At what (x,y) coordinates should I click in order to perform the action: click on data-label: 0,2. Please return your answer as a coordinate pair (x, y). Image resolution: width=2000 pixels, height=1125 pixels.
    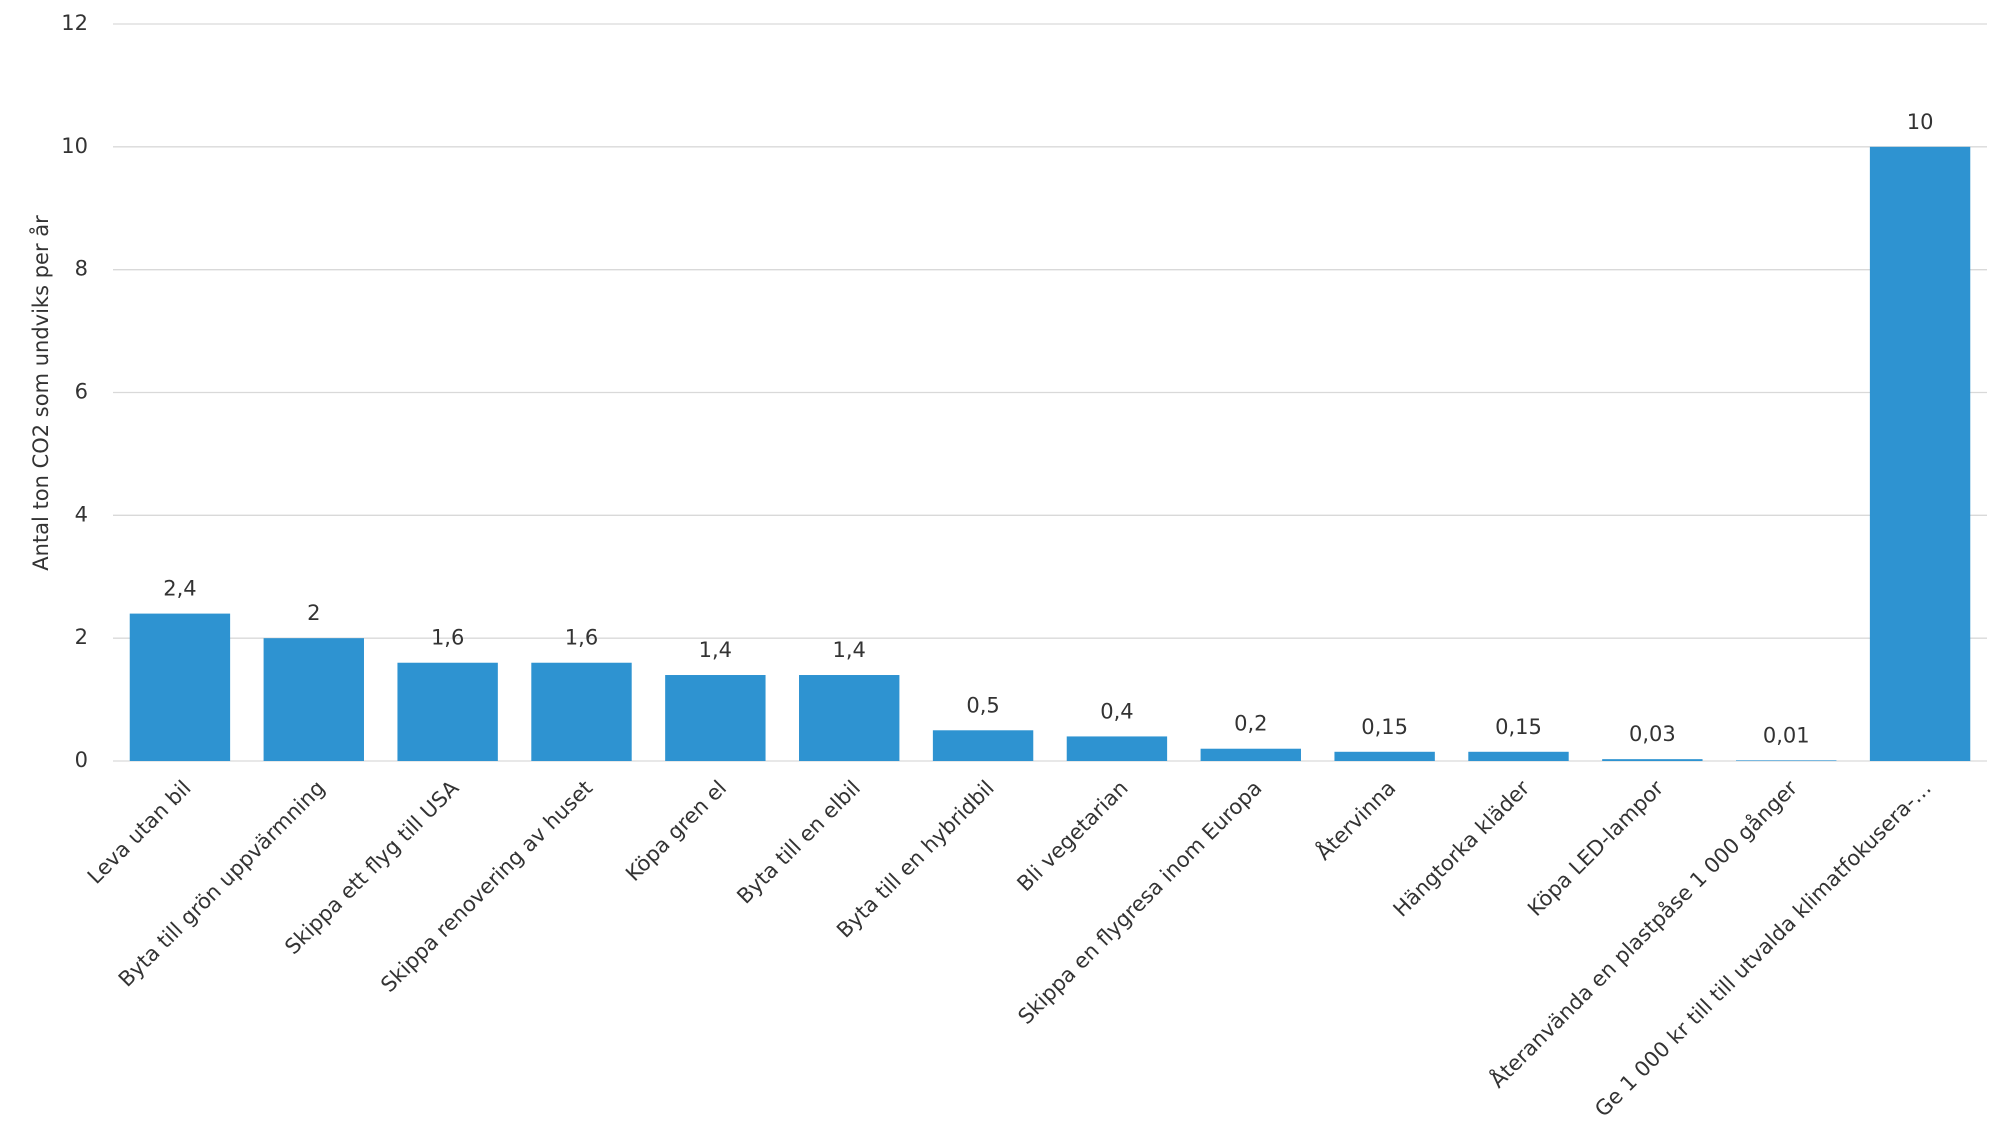
    Looking at the image, I should click on (1250, 724).